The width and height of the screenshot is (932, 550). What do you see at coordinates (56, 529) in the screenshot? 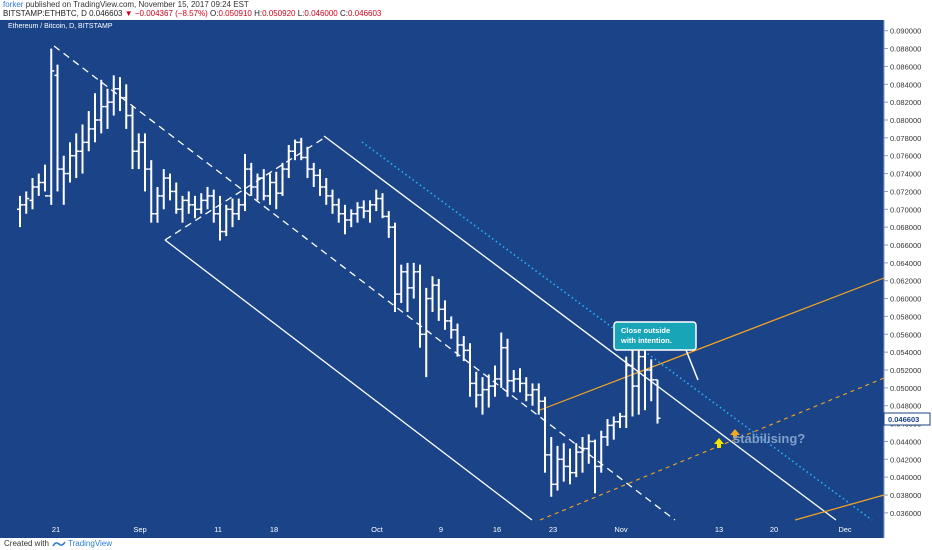
I see `time-tick-label: 21` at bounding box center [56, 529].